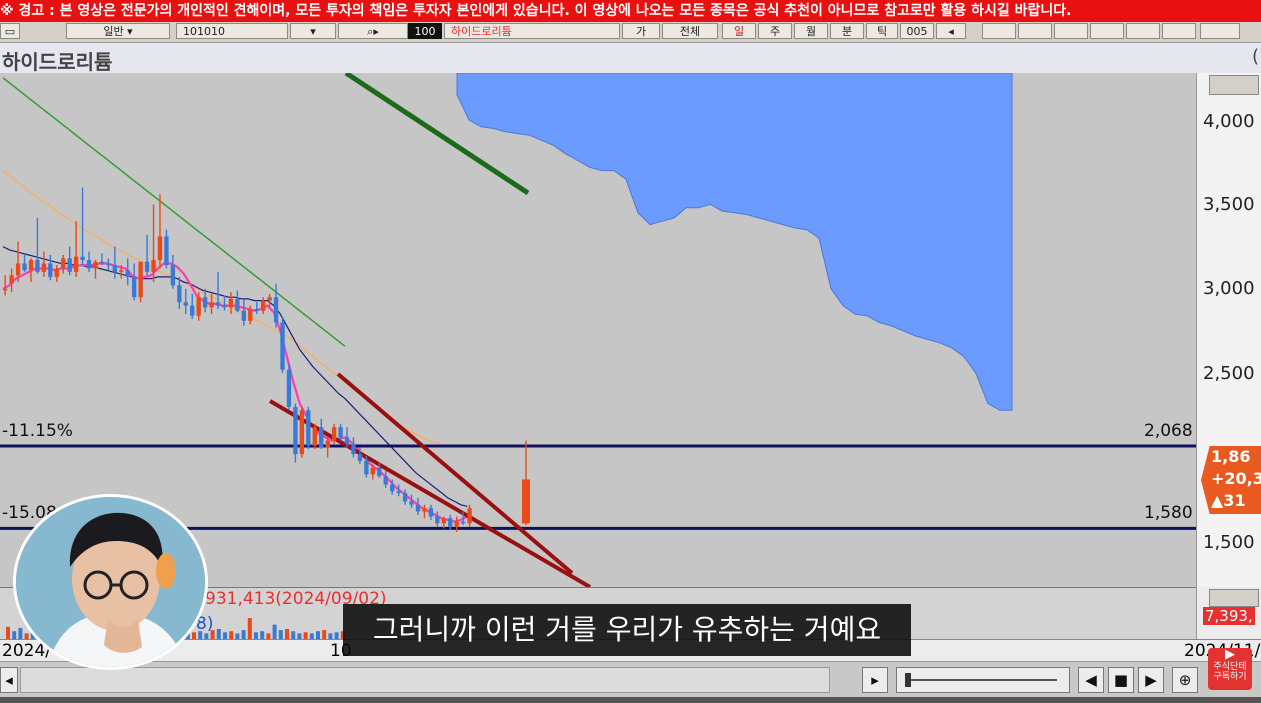 This screenshot has height=703, width=1261. What do you see at coordinates (425, 680) in the screenshot?
I see `scroll-track` at bounding box center [425, 680].